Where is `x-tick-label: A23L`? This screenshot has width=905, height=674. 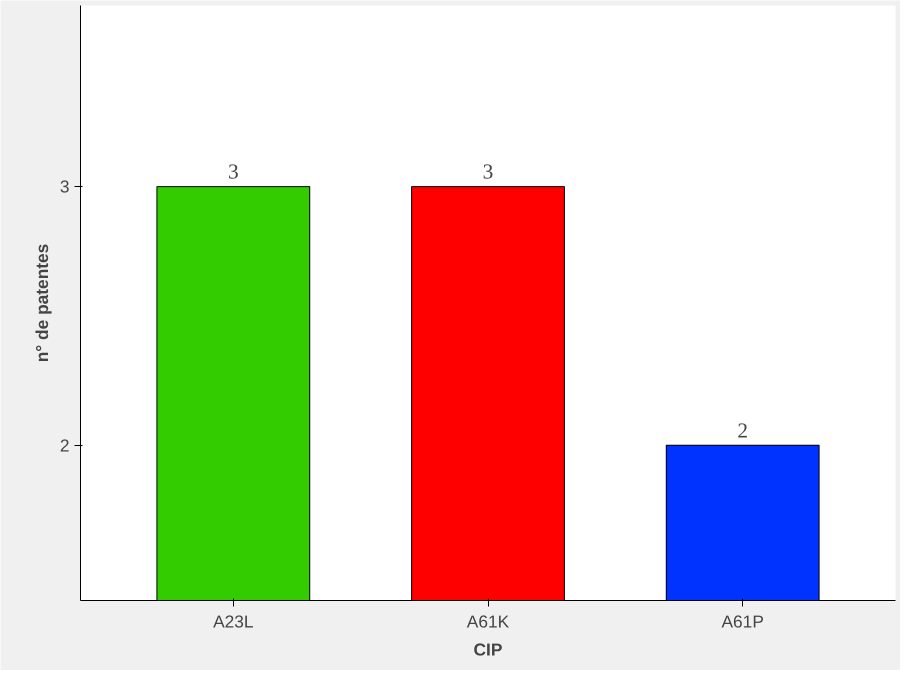
x-tick-label: A23L is located at coordinates (233, 622).